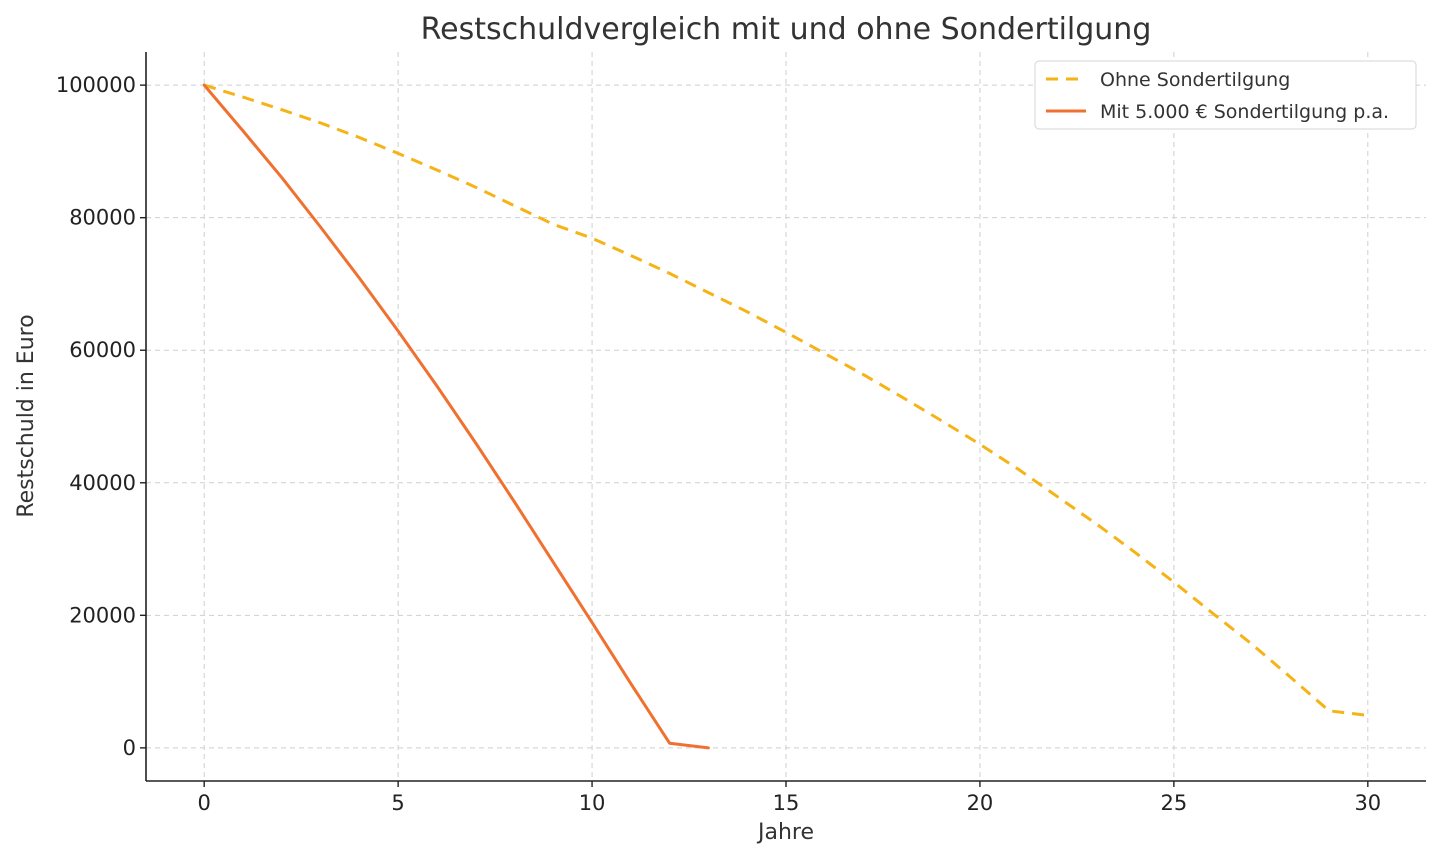 This screenshot has width=1440, height=859. Describe the element at coordinates (102, 350) in the screenshot. I see `y-tick-label-3: 60000` at that location.